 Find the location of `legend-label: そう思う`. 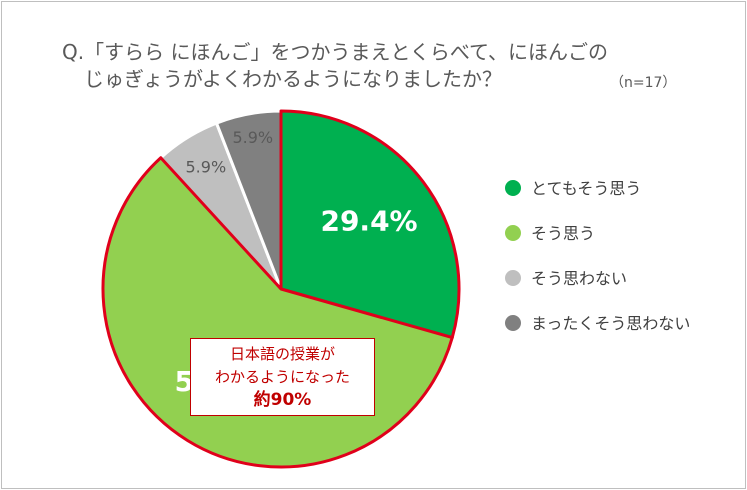

legend-label: そう思う is located at coordinates (563, 233).